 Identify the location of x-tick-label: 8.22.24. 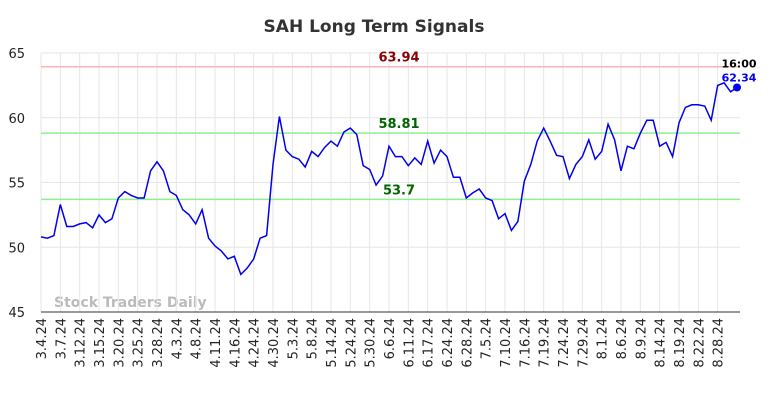
(699, 343).